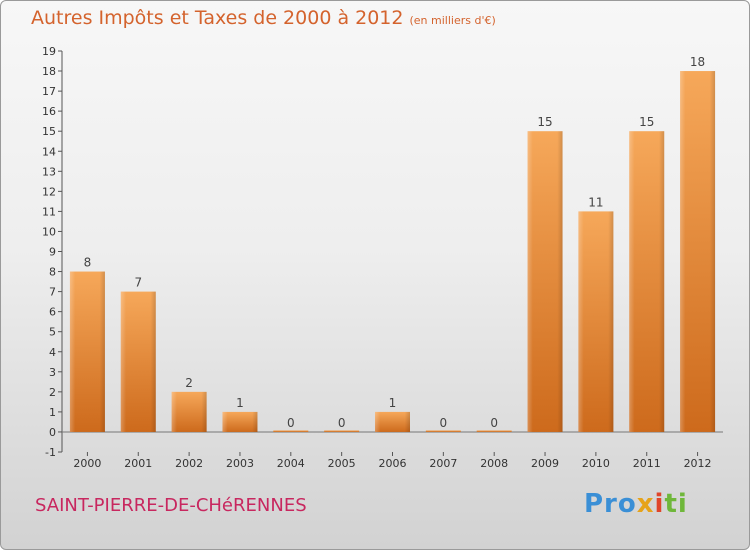  What do you see at coordinates (49, 131) in the screenshot?
I see `y-tick-label: 15` at bounding box center [49, 131].